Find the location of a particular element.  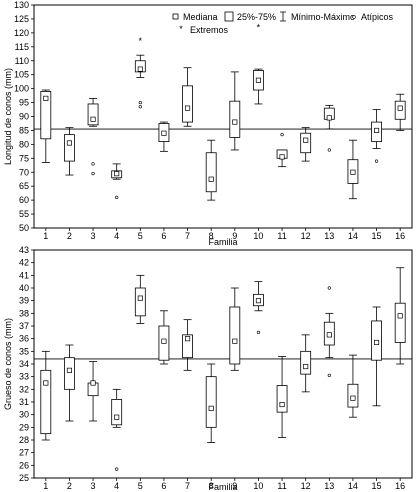

legend-label: Mínimo-Máximo is located at coordinates (323, 17).